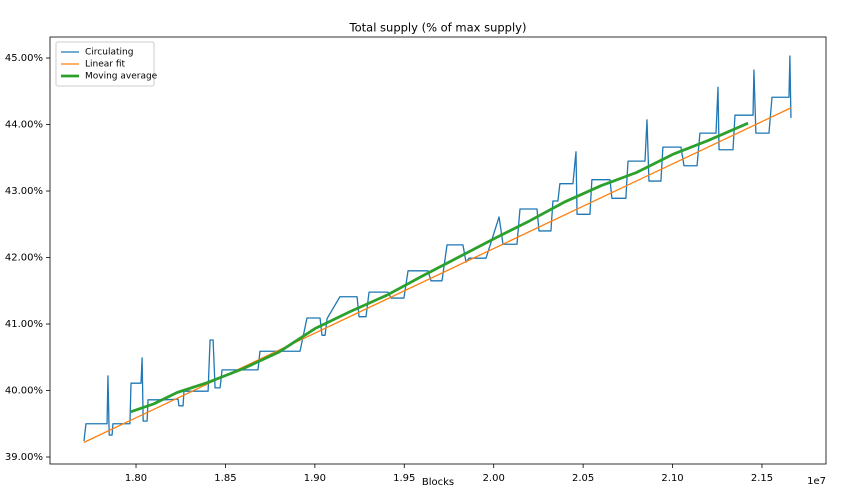  I want to click on y-tick-label: 42.00%, so click(24, 258).